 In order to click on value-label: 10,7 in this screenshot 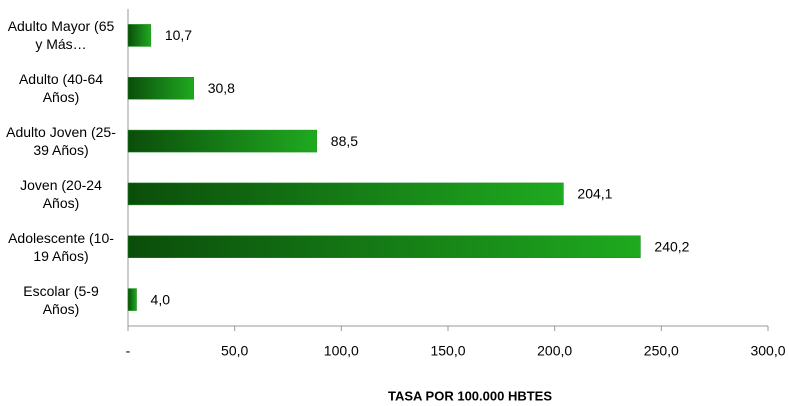, I will do `click(178, 35)`.